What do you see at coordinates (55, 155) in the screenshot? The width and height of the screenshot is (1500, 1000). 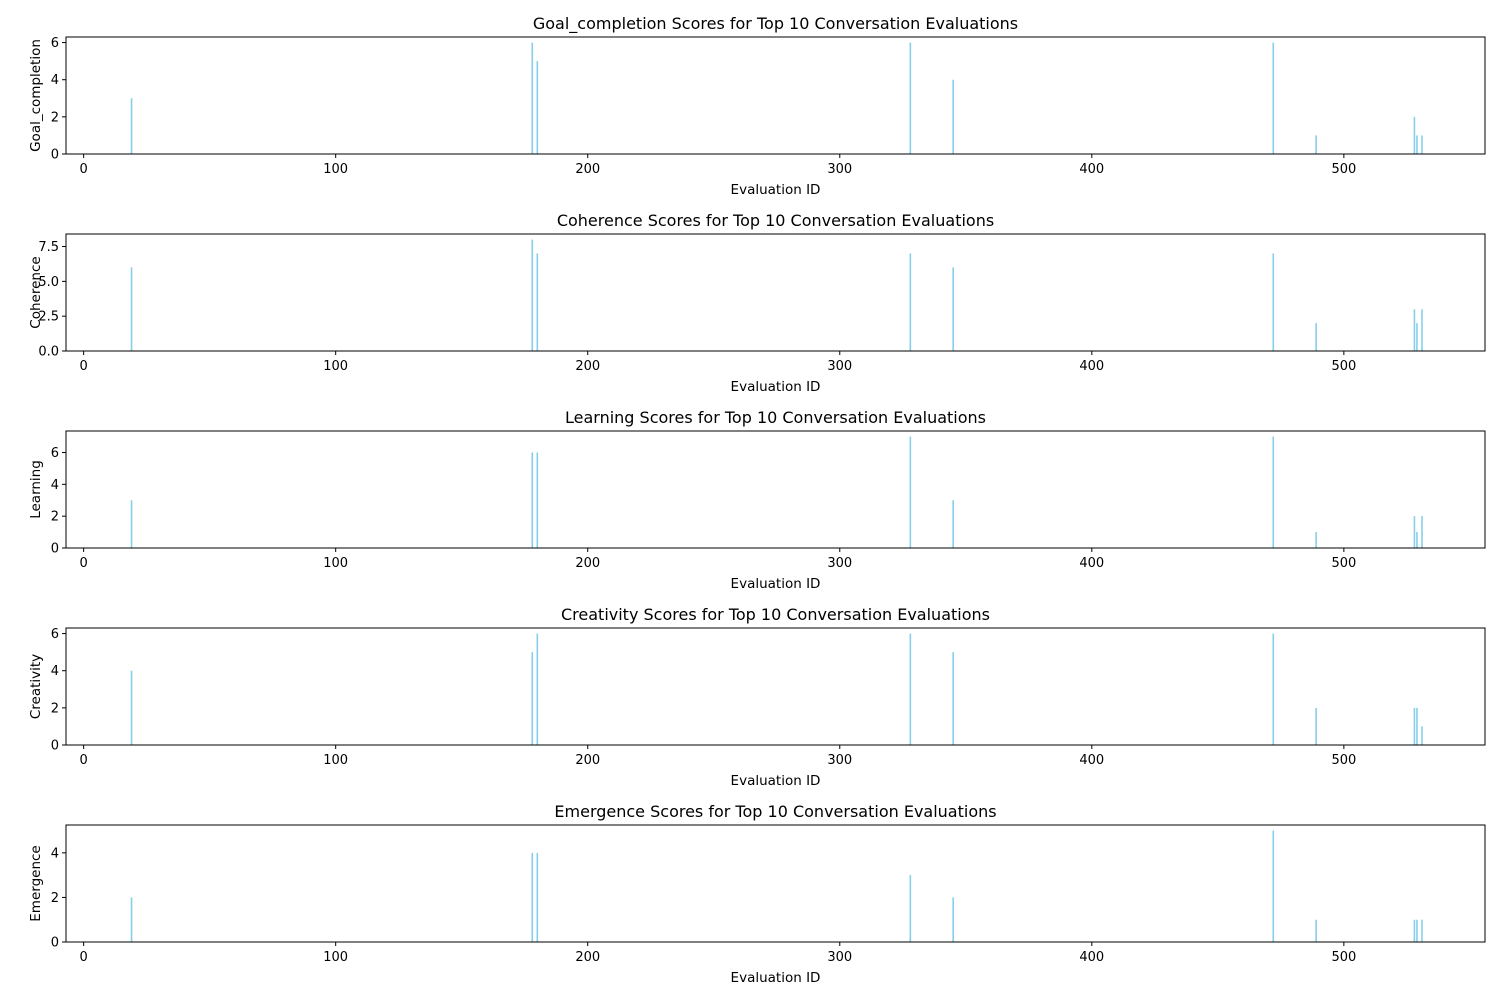 I see `y-tick-label: 0` at bounding box center [55, 155].